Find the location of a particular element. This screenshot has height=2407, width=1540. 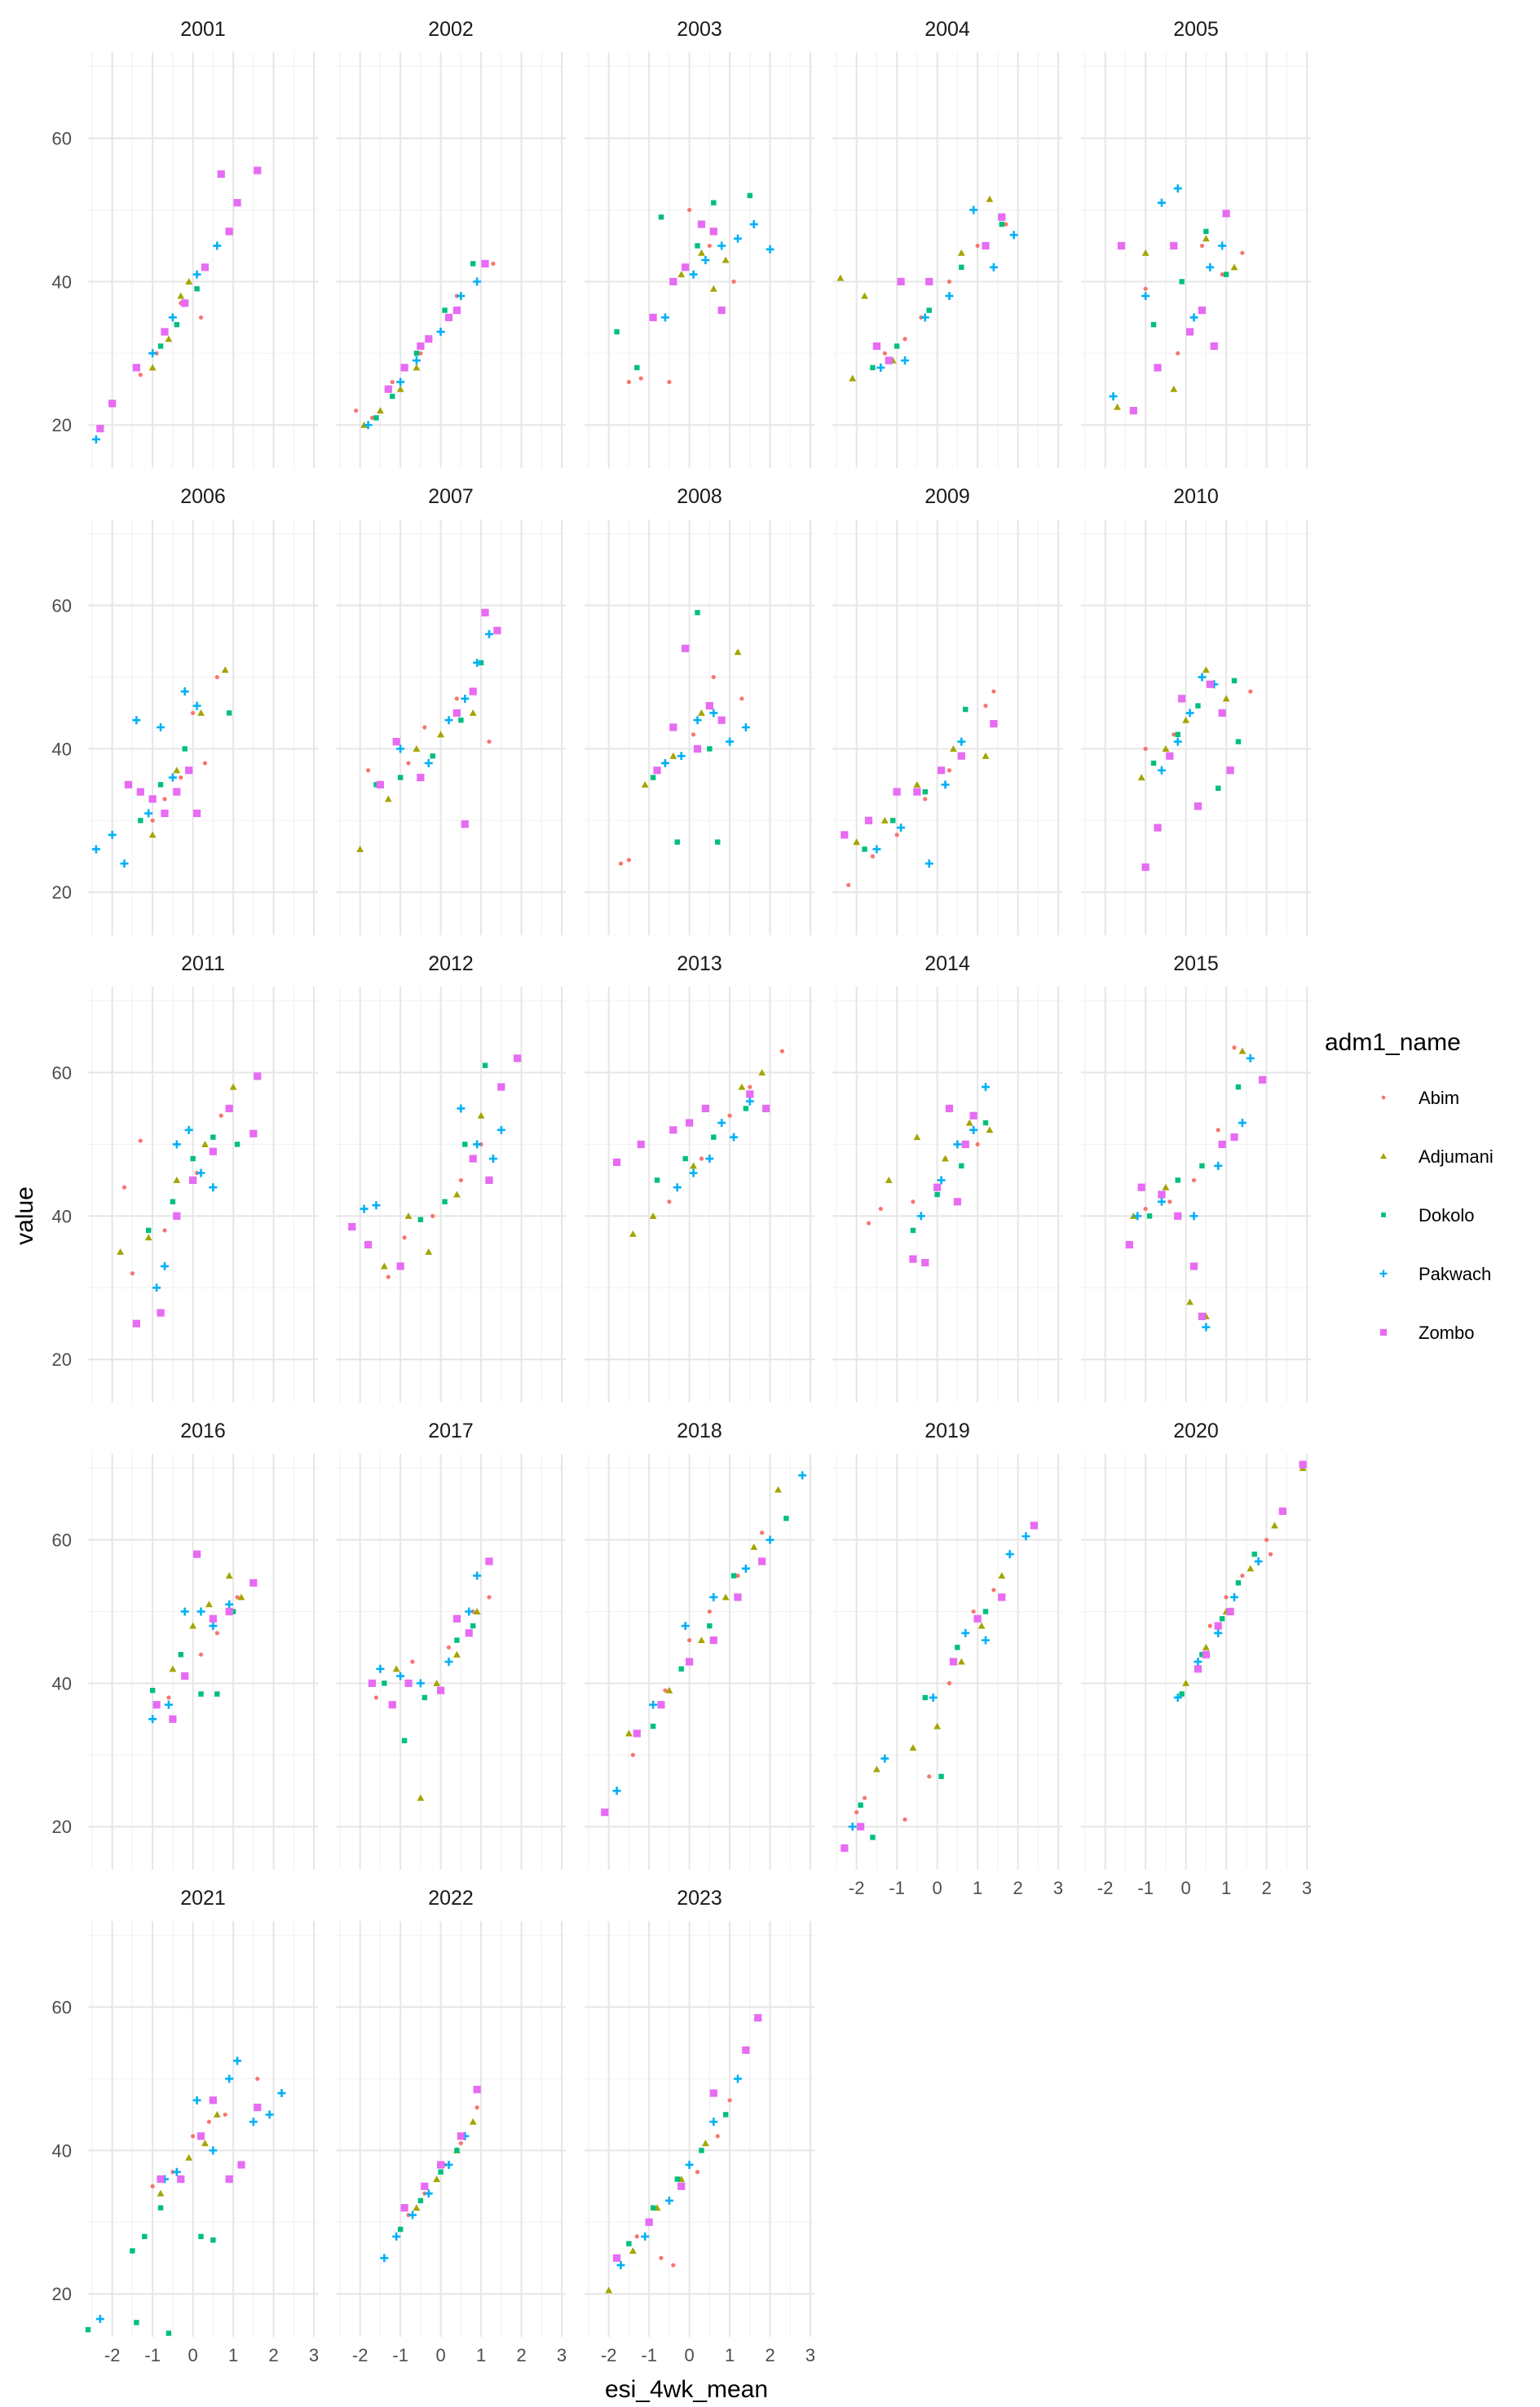

facet-panel-2014: 2014 is located at coordinates (947, 1177).